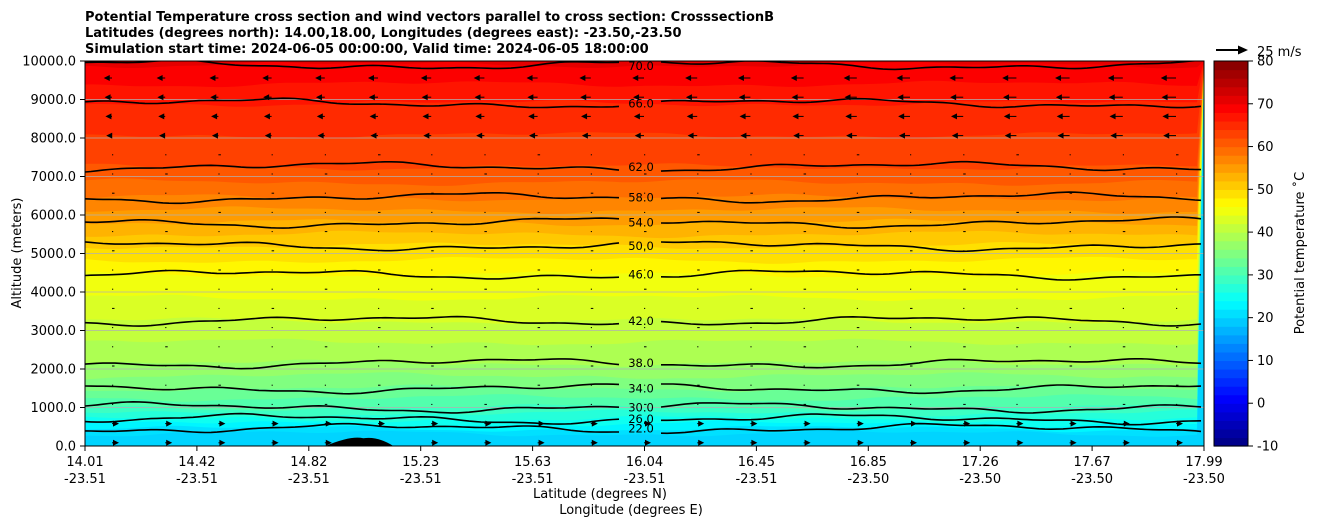 The image size is (1320, 526). What do you see at coordinates (641, 103) in the screenshot?
I see `contour-label: 66.0` at bounding box center [641, 103].